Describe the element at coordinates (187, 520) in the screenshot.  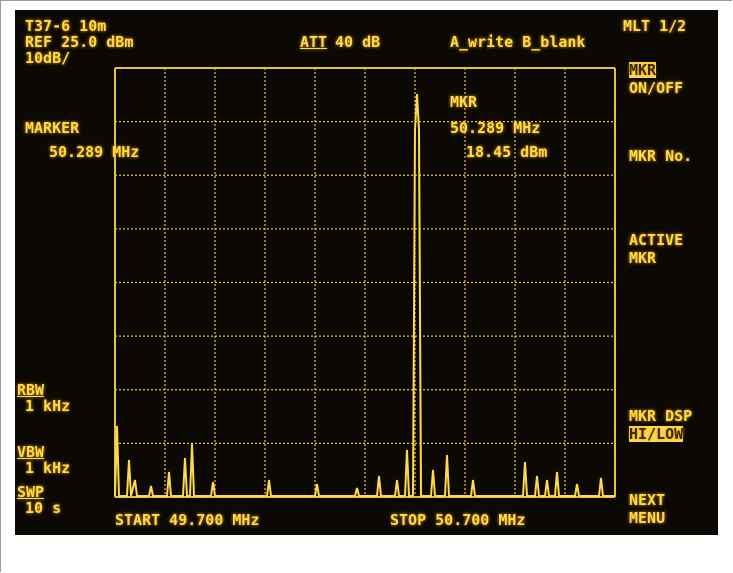
I see `start-frequency: START 49.700 MHz` at that location.